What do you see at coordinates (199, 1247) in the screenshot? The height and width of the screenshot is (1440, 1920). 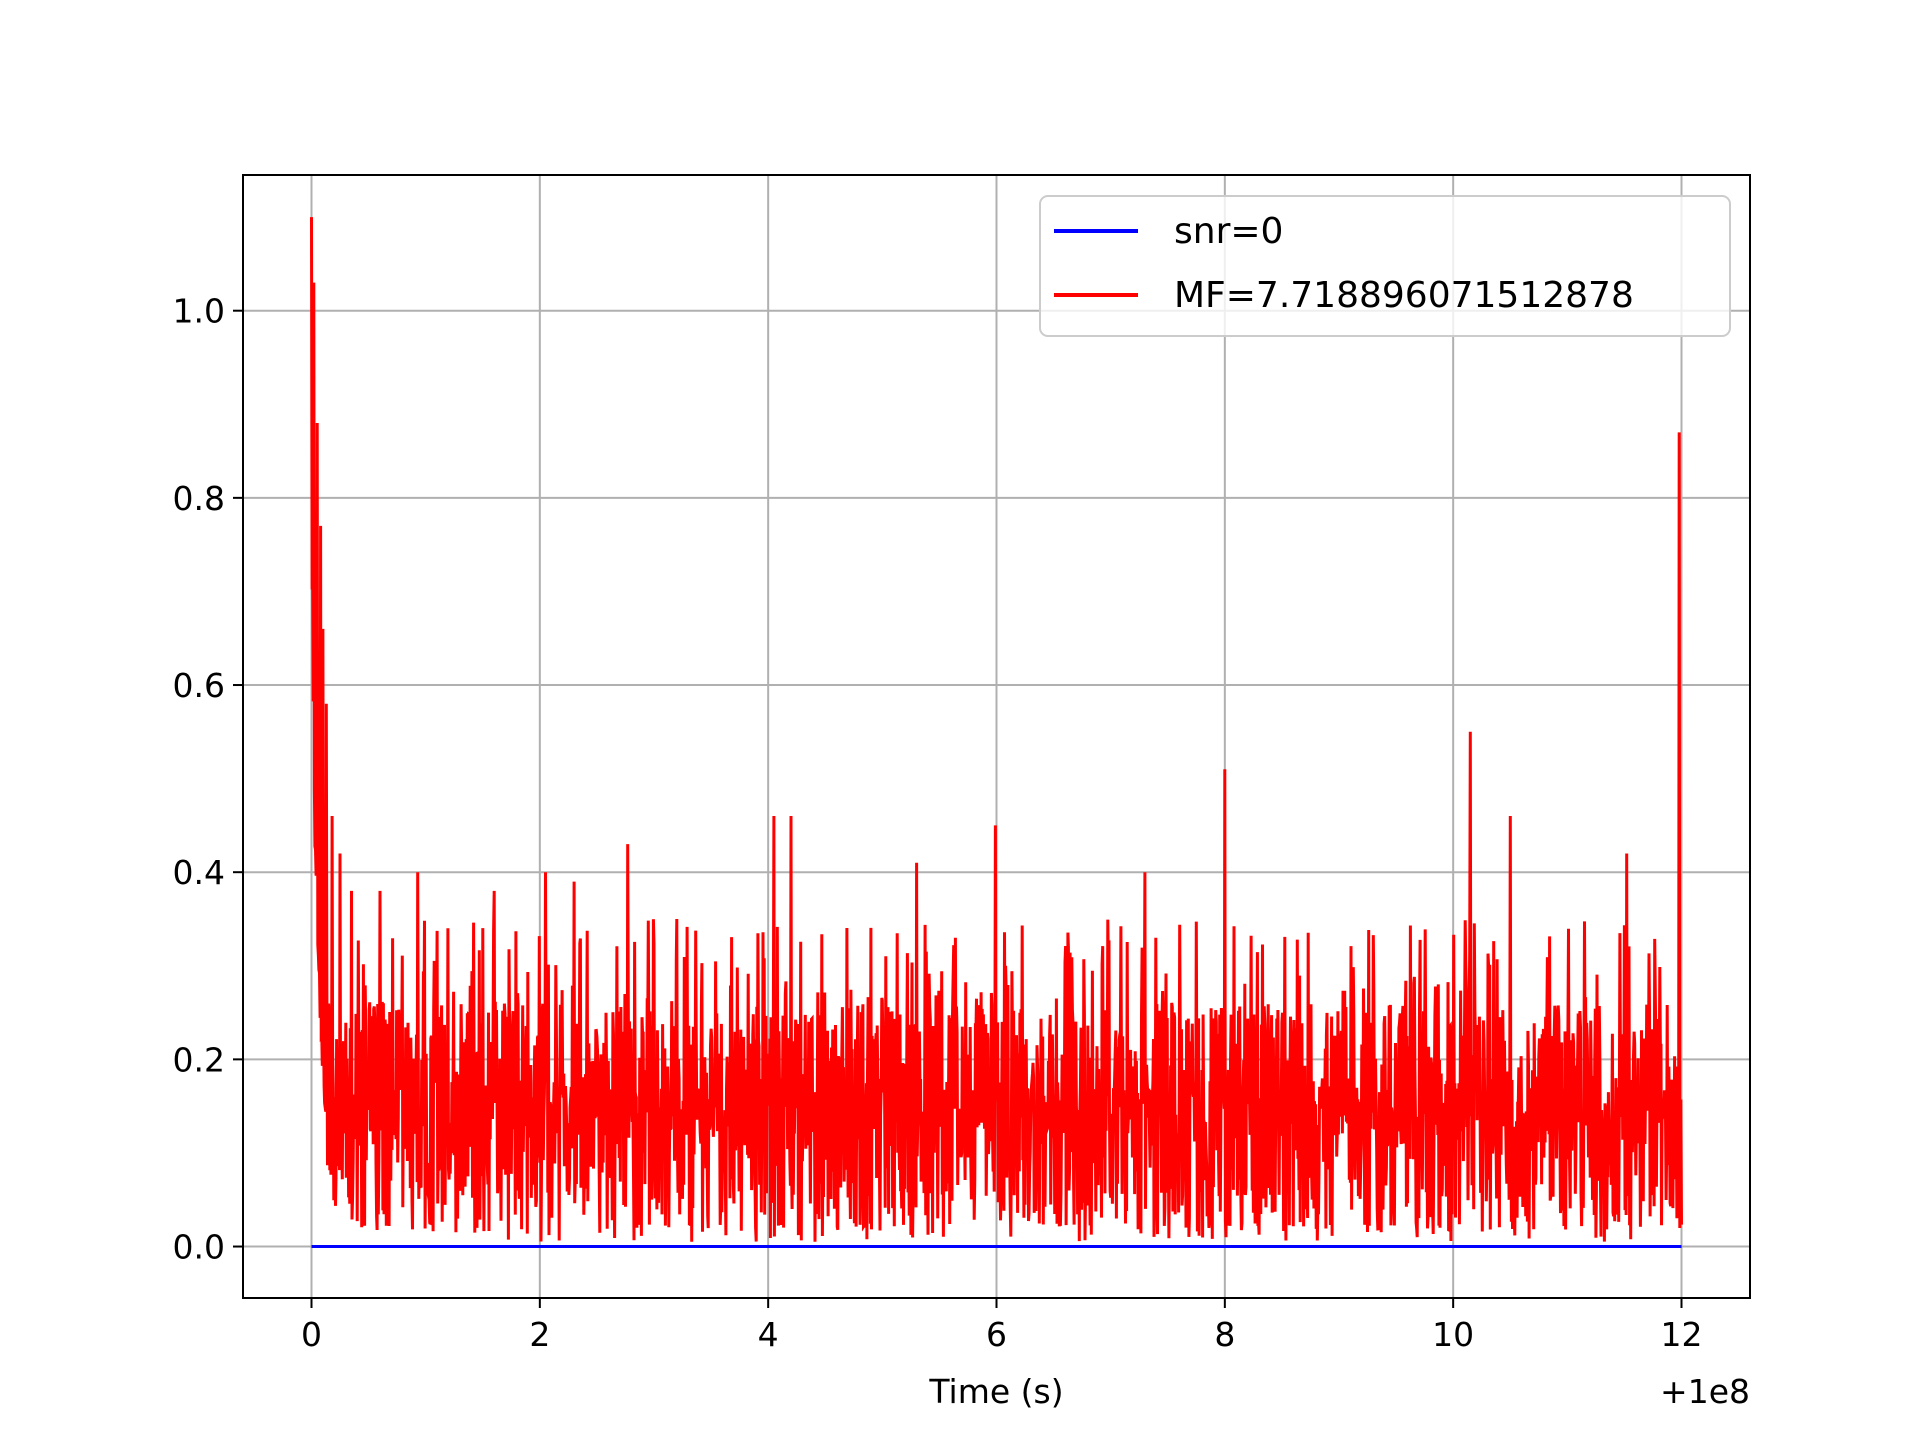 I see `y-tick-label: 0.0` at bounding box center [199, 1247].